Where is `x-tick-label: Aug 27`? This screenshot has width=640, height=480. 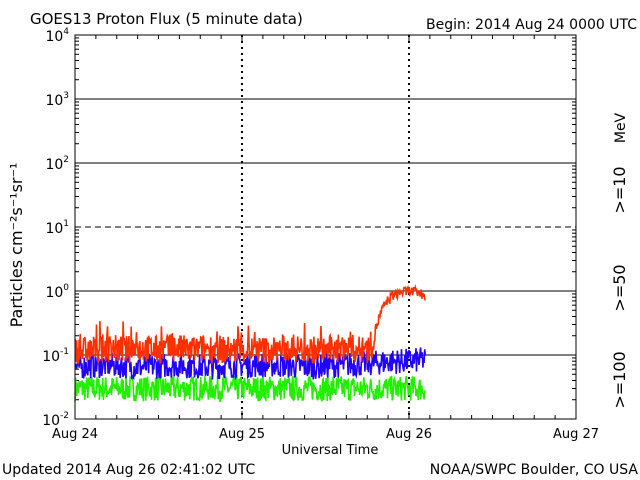
x-tick-label: Aug 27 is located at coordinates (576, 434).